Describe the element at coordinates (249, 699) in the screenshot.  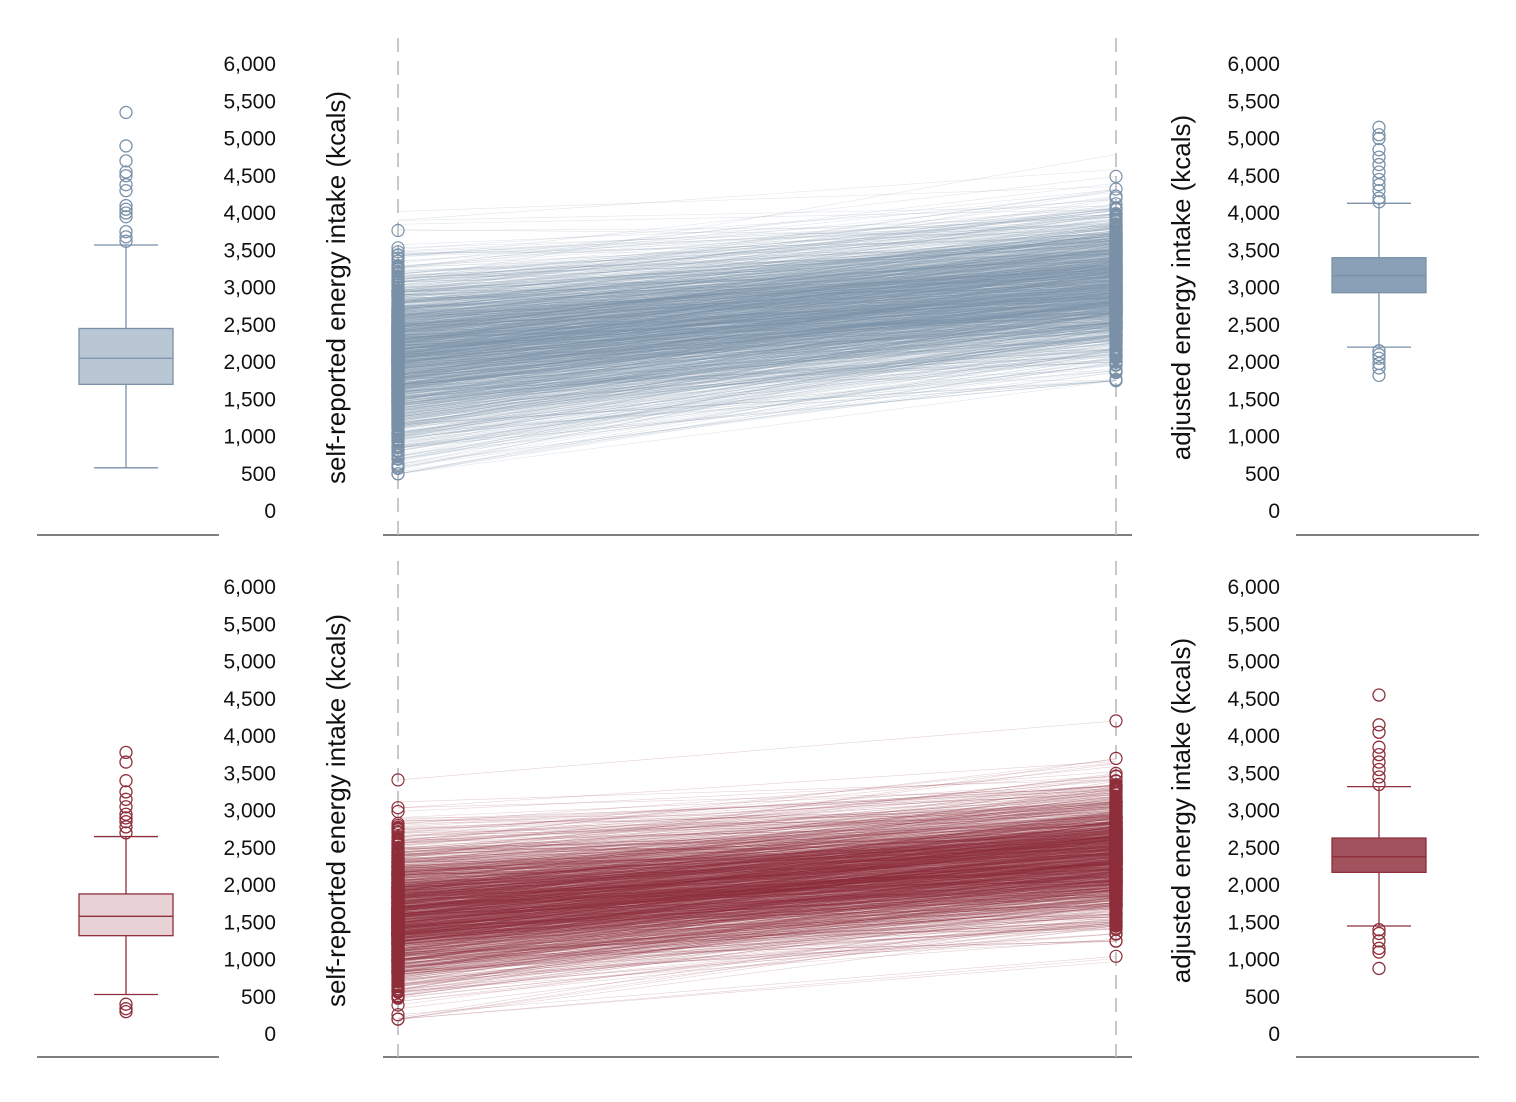
I see `left-y-tick-label: 4,500` at that location.